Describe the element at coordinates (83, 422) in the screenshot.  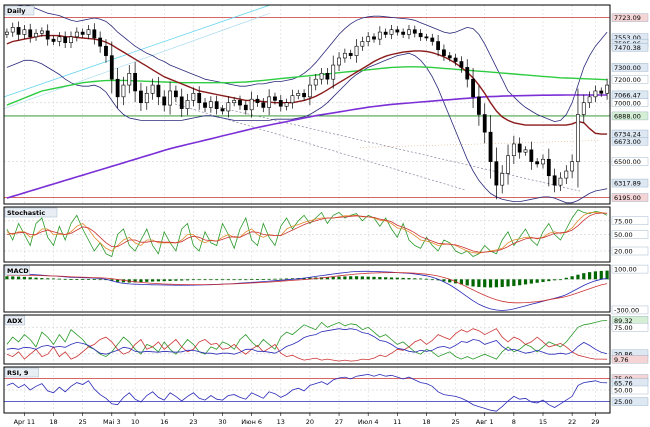
I see `time-tick-label: 25` at that location.